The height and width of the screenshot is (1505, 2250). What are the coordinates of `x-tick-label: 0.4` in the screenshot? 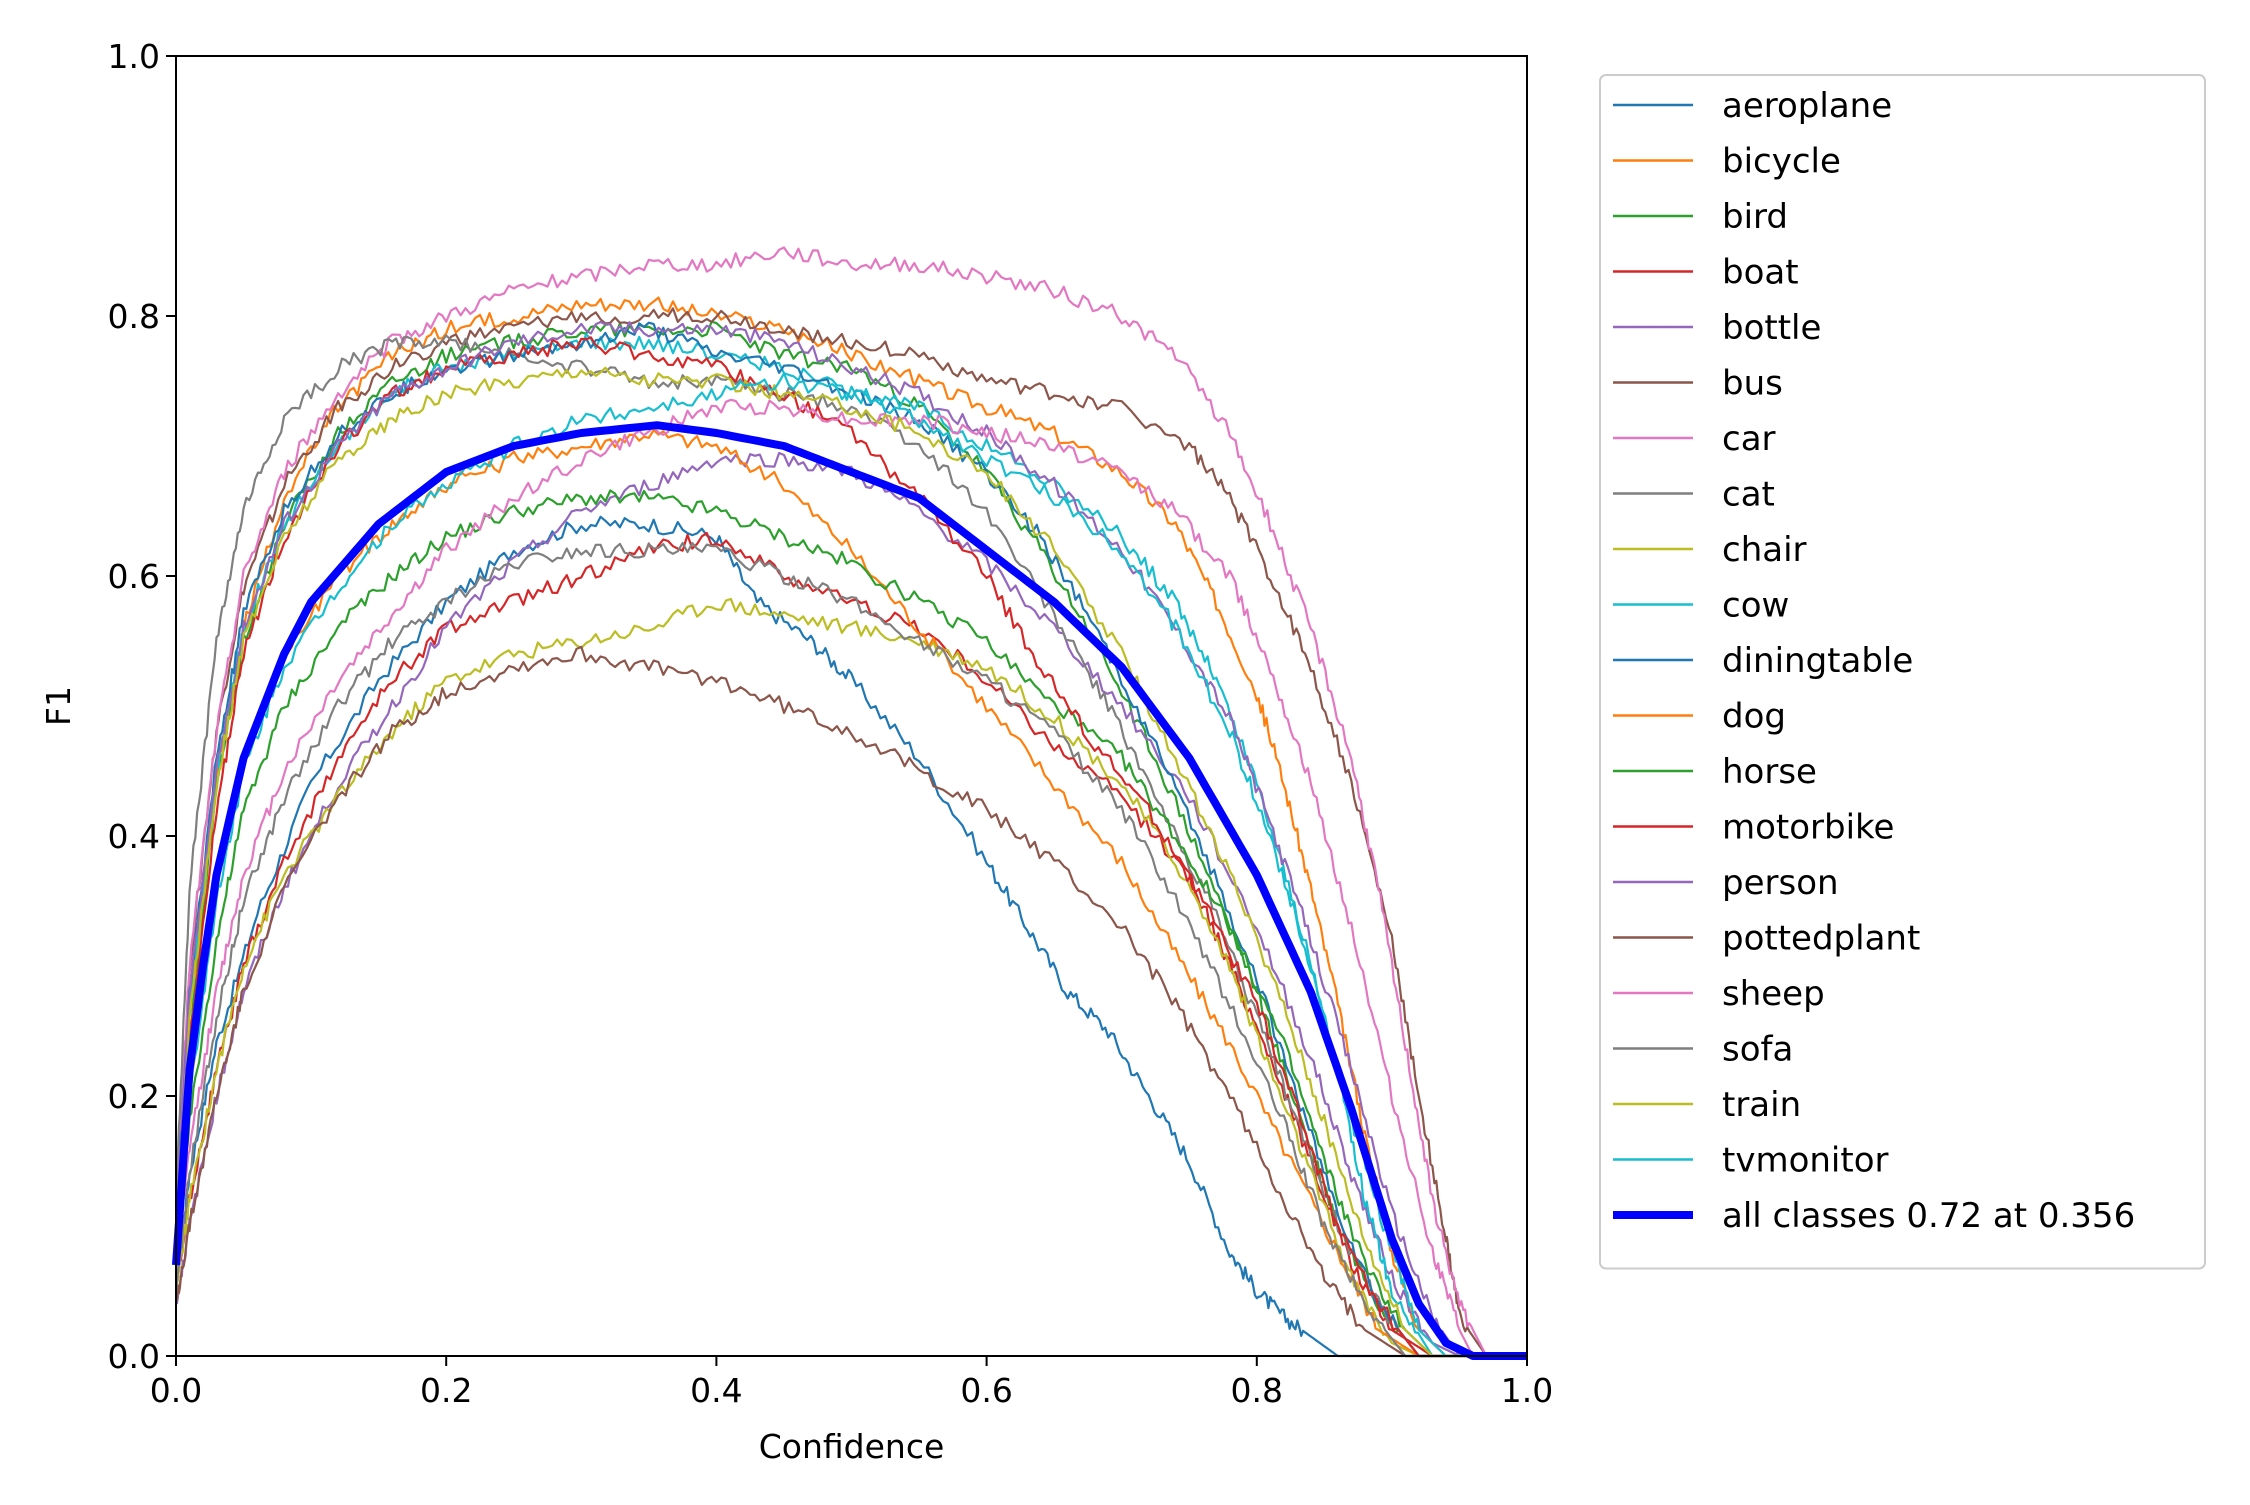 It's located at (716, 1390).